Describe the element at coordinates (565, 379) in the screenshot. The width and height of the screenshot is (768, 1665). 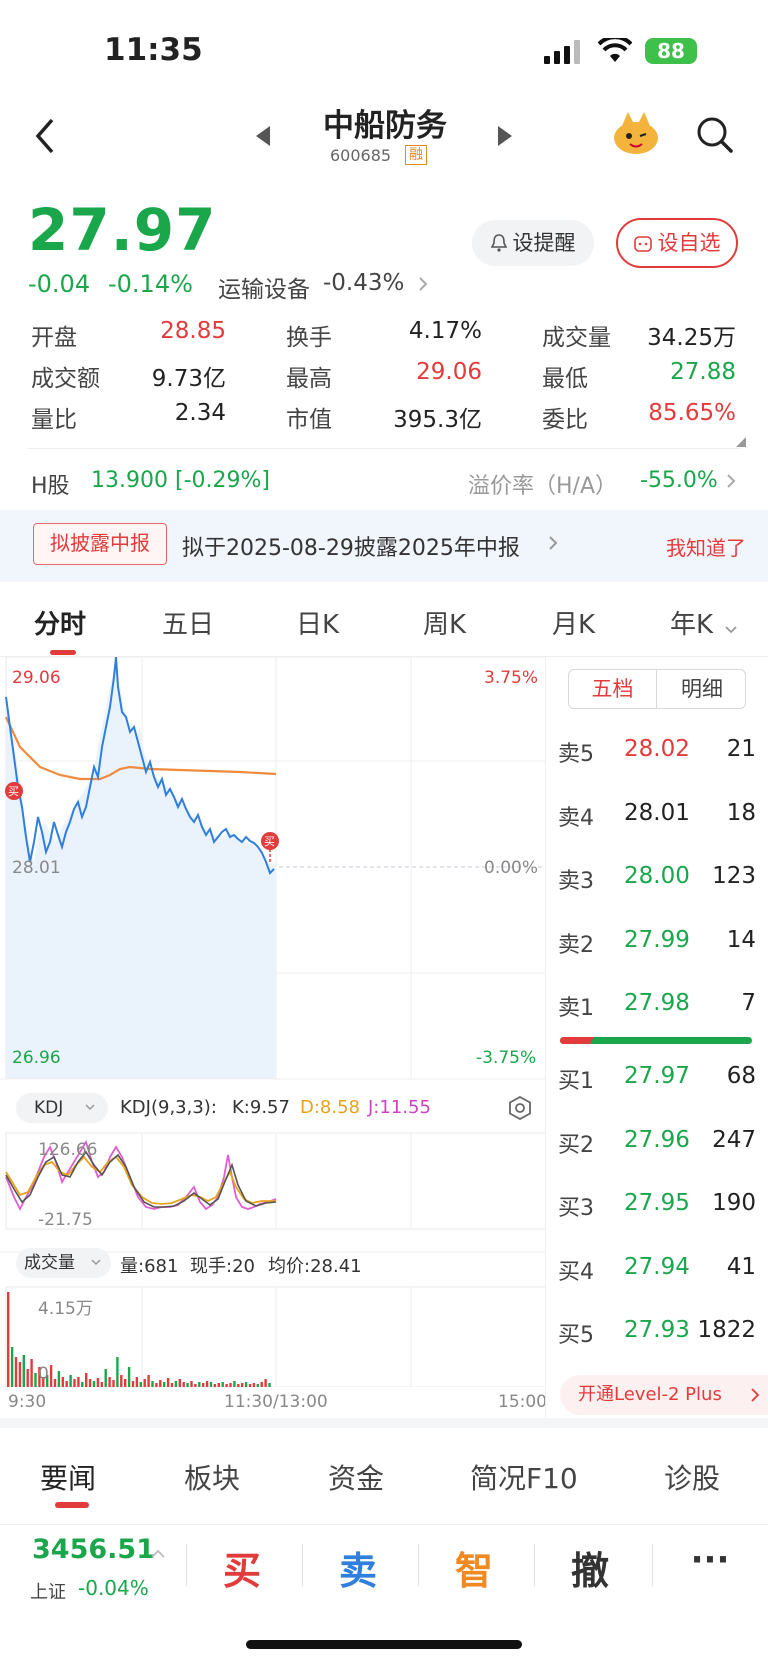
I see `stat-label: 最低` at that location.